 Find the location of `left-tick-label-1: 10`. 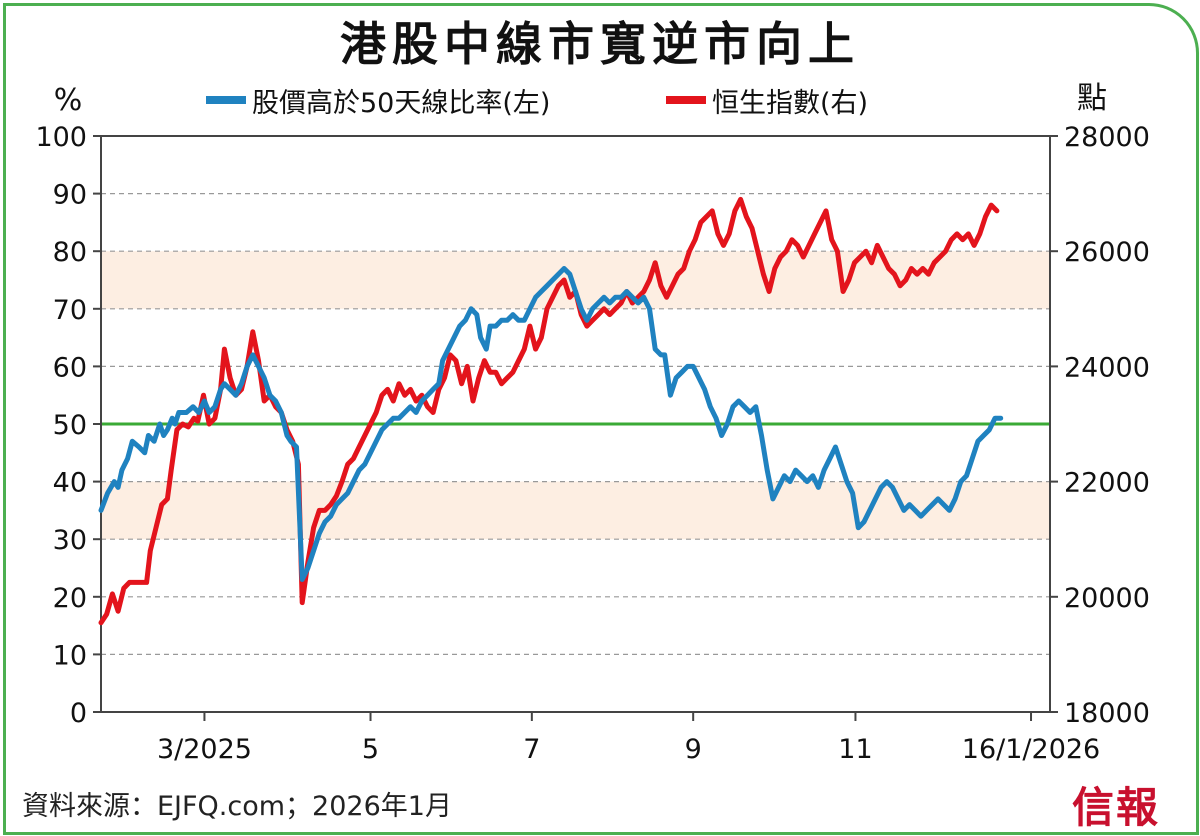

left-tick-label-1: 10 is located at coordinates (70, 655).